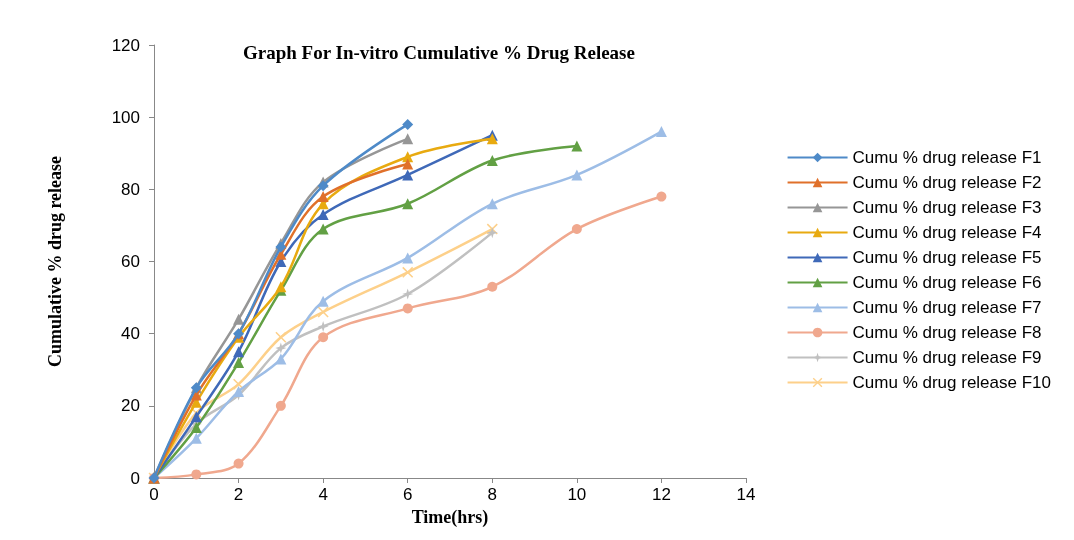 This screenshot has width=1074, height=540. I want to click on legend-label: Cumu % drug release F7, so click(947, 307).